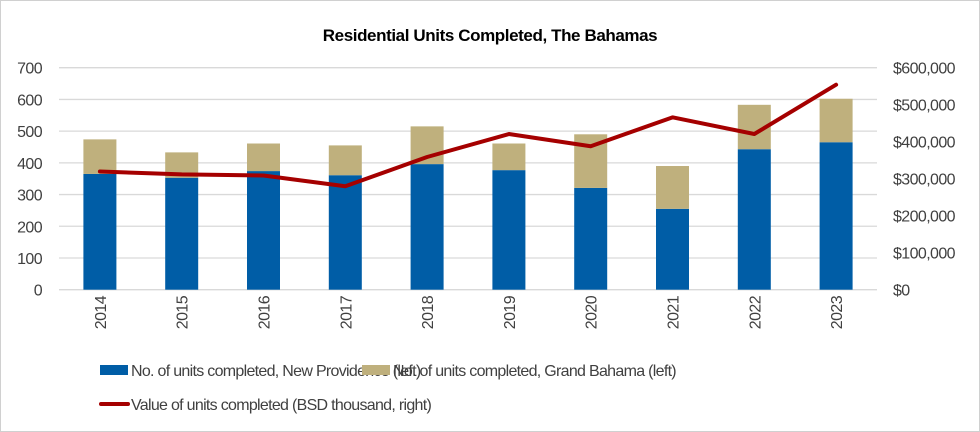 The height and width of the screenshot is (432, 980). What do you see at coordinates (754, 219) in the screenshot?
I see `bar-new-providence-2022` at bounding box center [754, 219].